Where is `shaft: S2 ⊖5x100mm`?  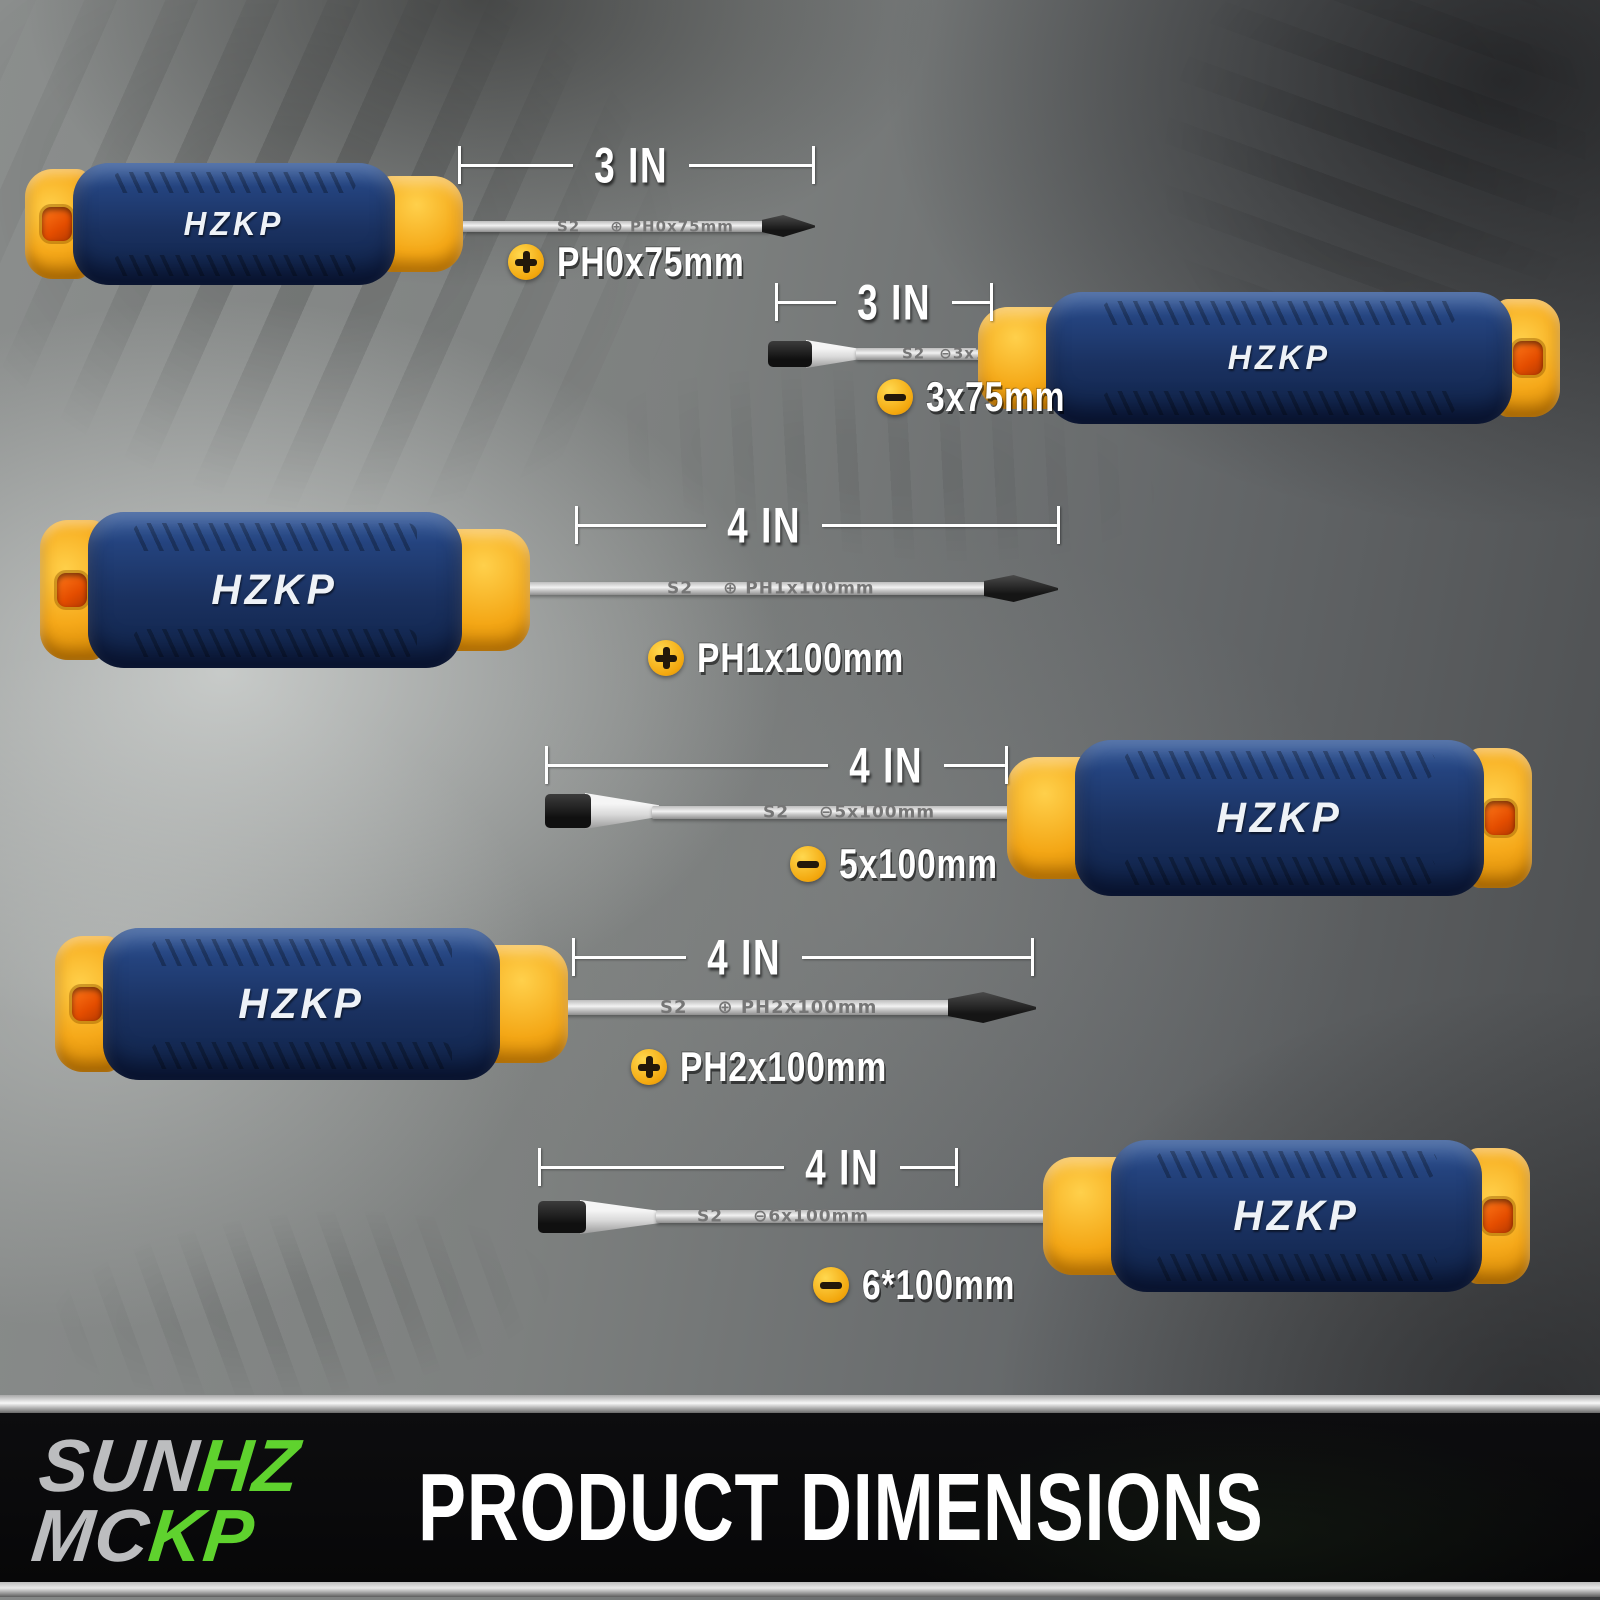
shaft: S2 ⊖5x100mm is located at coordinates (833, 812).